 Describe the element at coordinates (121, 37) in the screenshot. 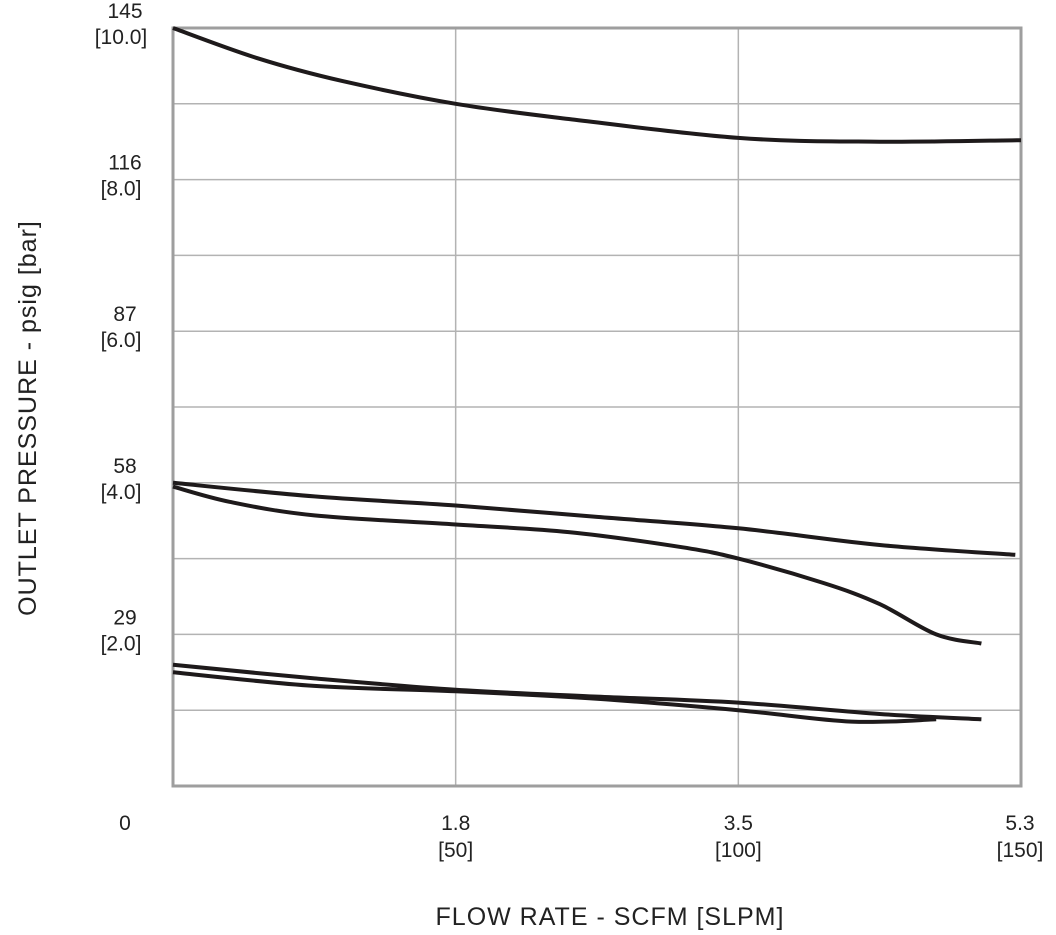

I see `y-tick-sublabel-4: [10.0]` at that location.